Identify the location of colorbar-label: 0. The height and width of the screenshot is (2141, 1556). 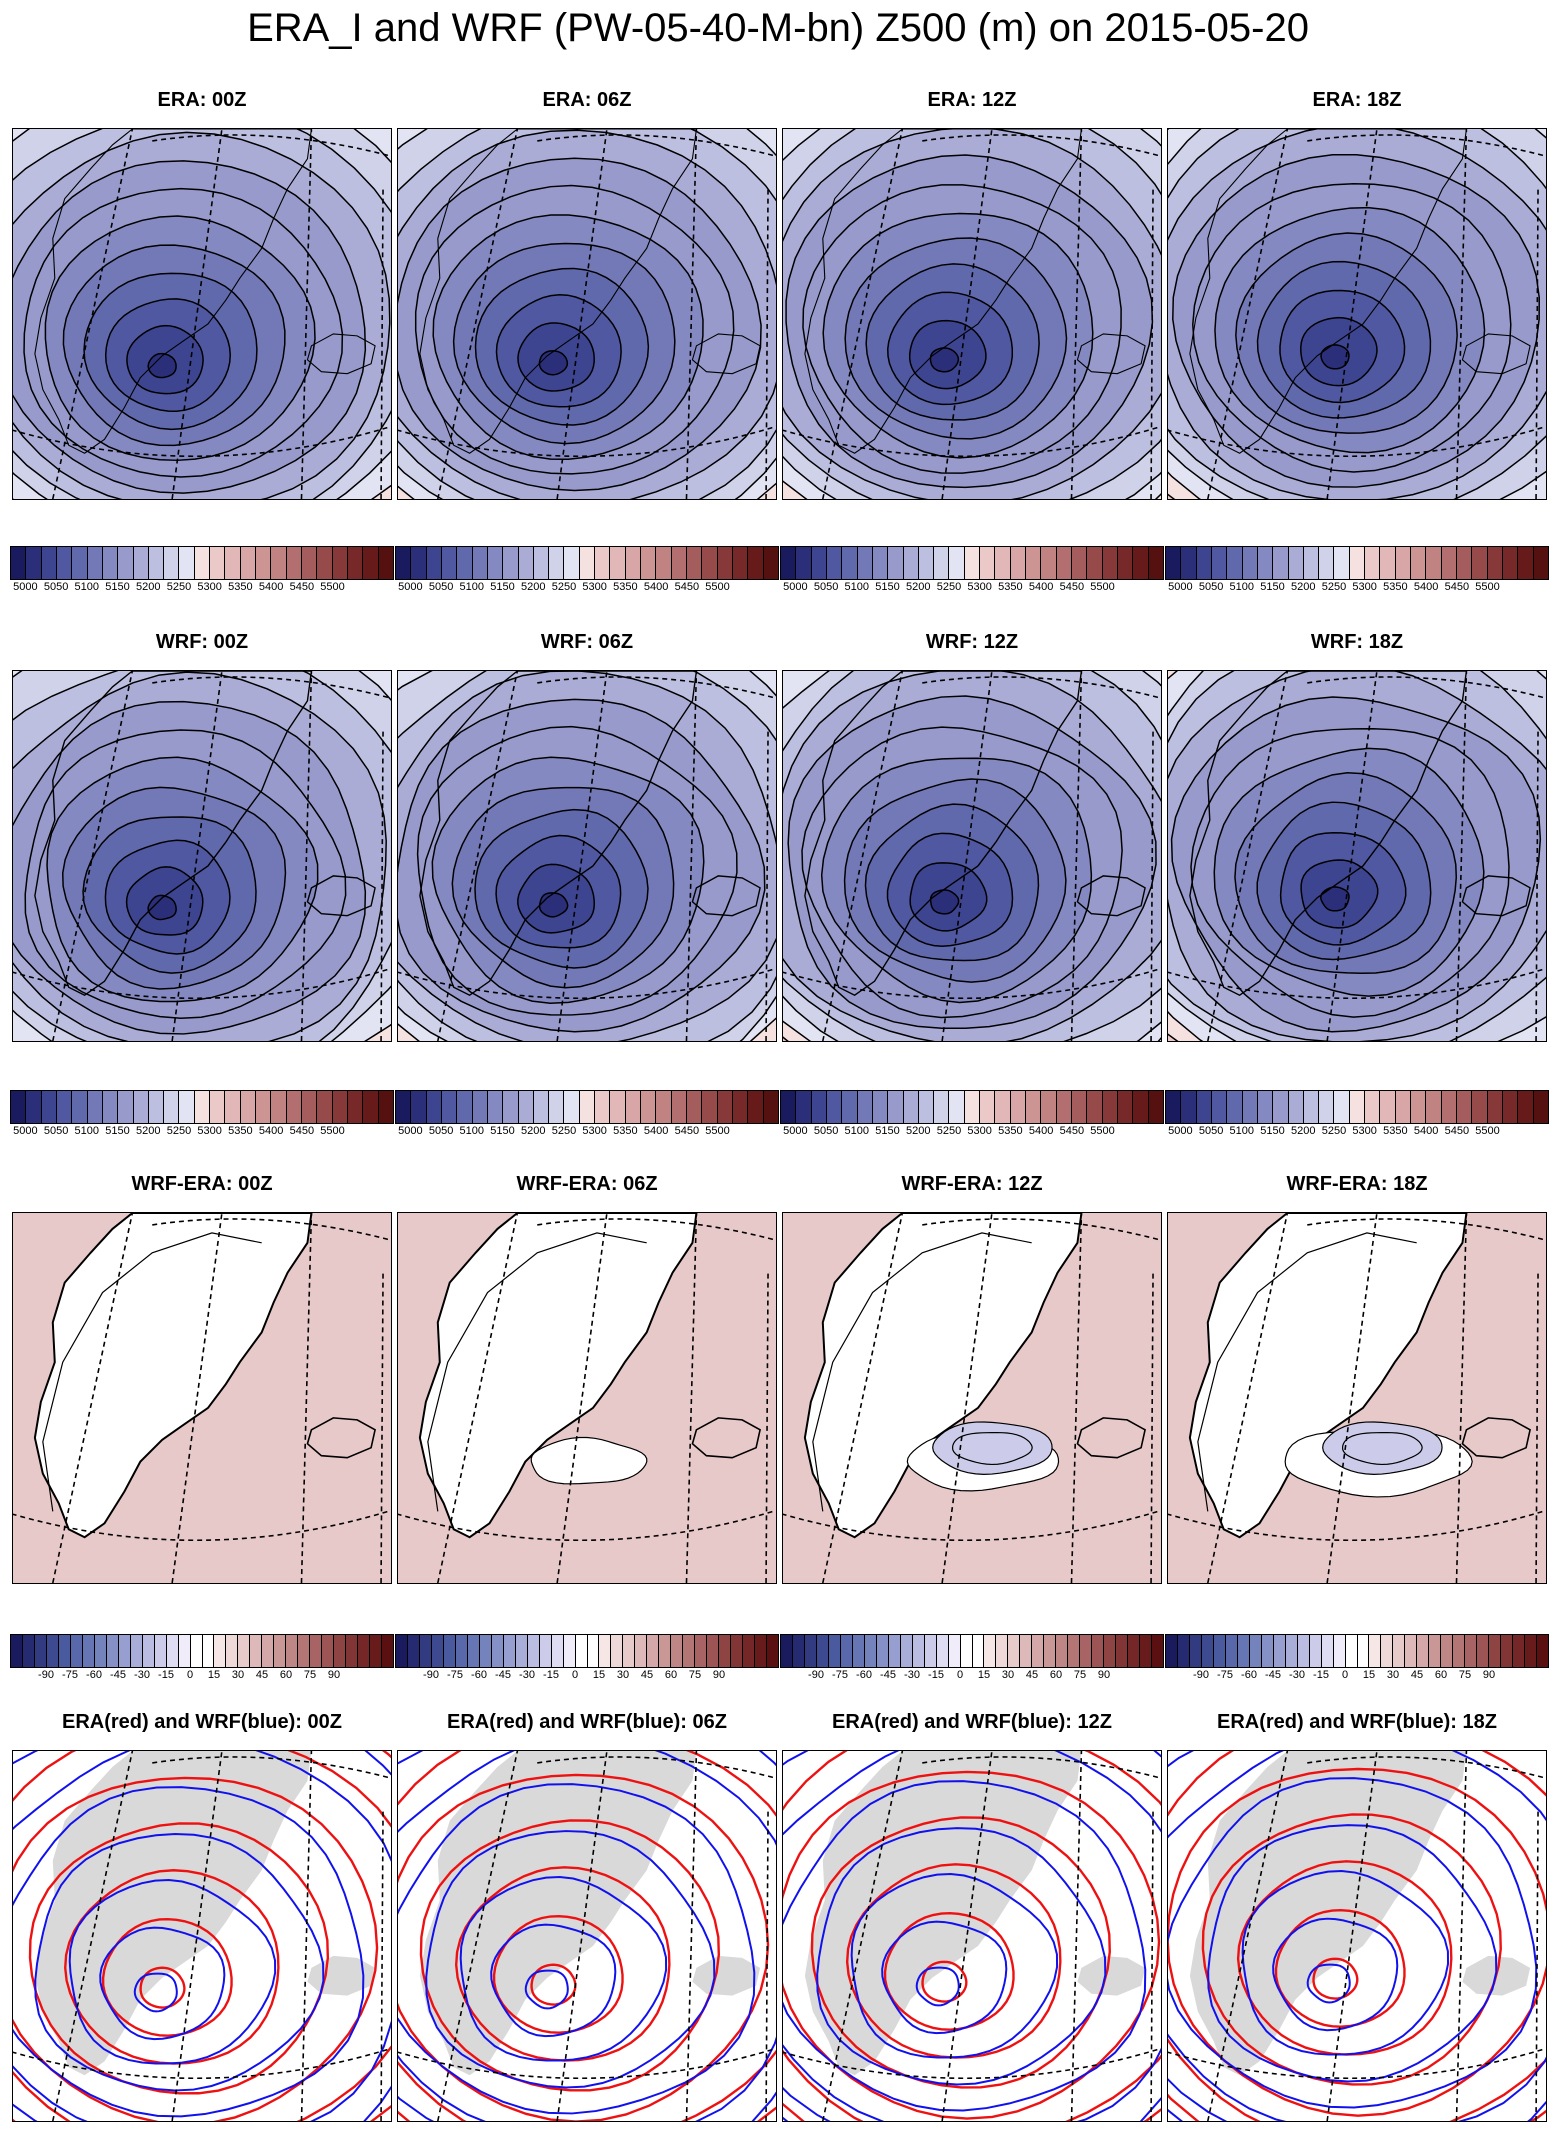
(960, 1675).